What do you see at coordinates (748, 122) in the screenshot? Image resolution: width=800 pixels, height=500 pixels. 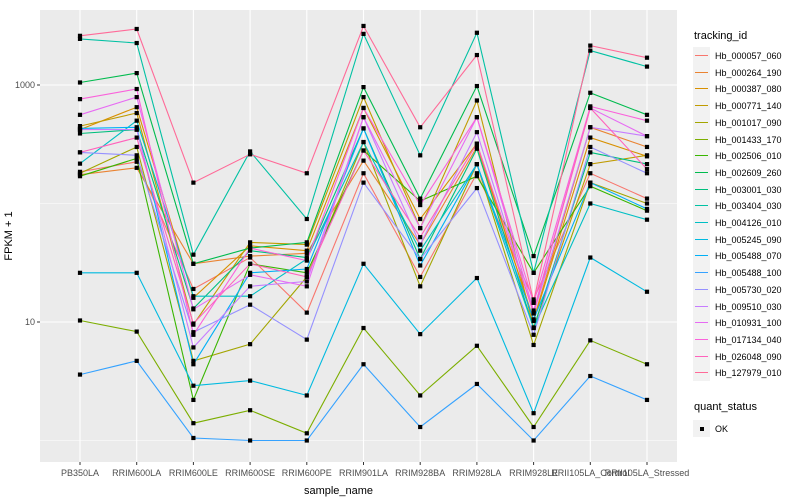 I see `legend-label: Hb_001017_090` at bounding box center [748, 122].